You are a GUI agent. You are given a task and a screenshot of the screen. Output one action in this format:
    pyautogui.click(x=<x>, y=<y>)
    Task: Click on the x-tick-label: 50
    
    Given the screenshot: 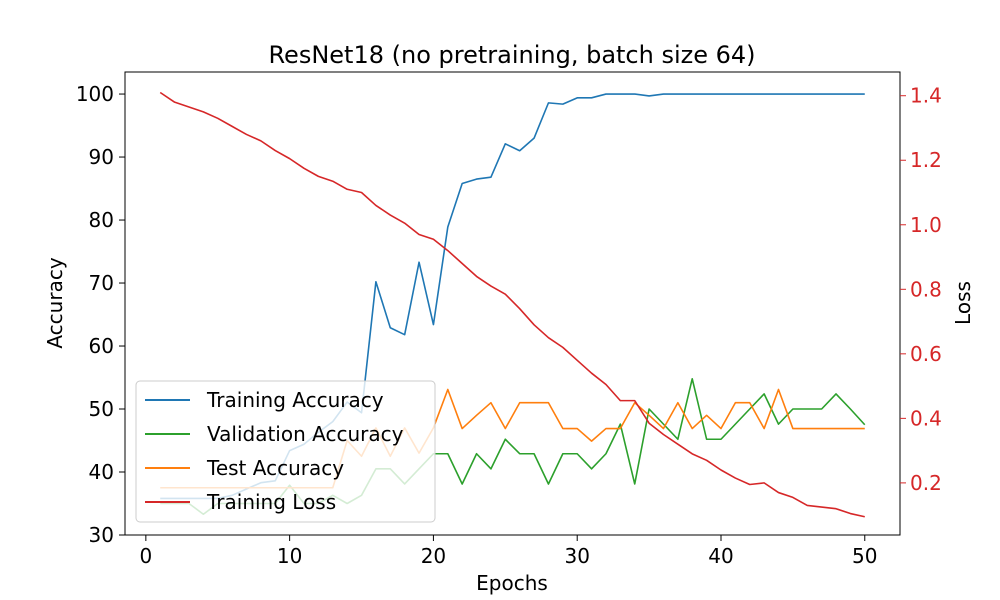 What is the action you would take?
    pyautogui.click(x=864, y=556)
    